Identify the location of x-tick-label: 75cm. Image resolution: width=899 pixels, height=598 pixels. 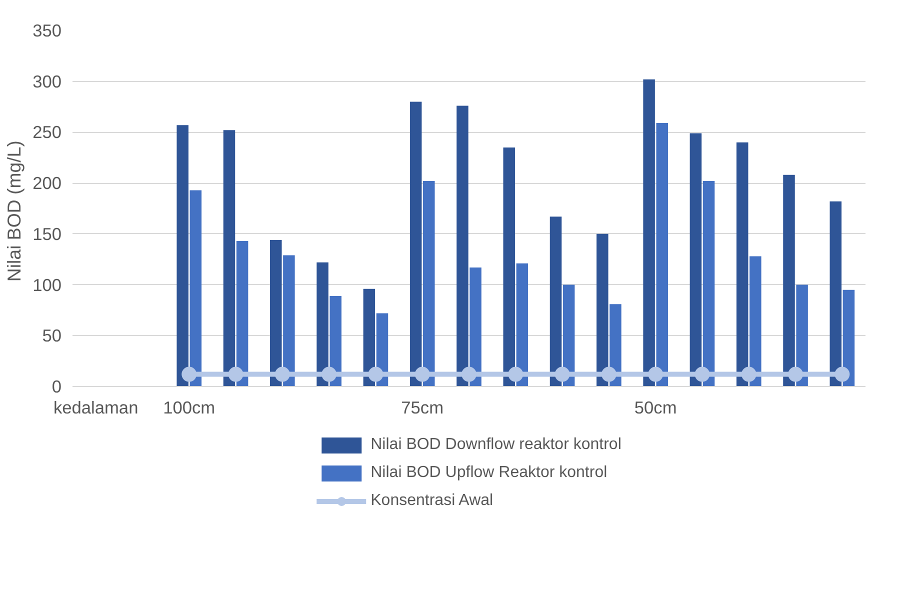
(422, 408).